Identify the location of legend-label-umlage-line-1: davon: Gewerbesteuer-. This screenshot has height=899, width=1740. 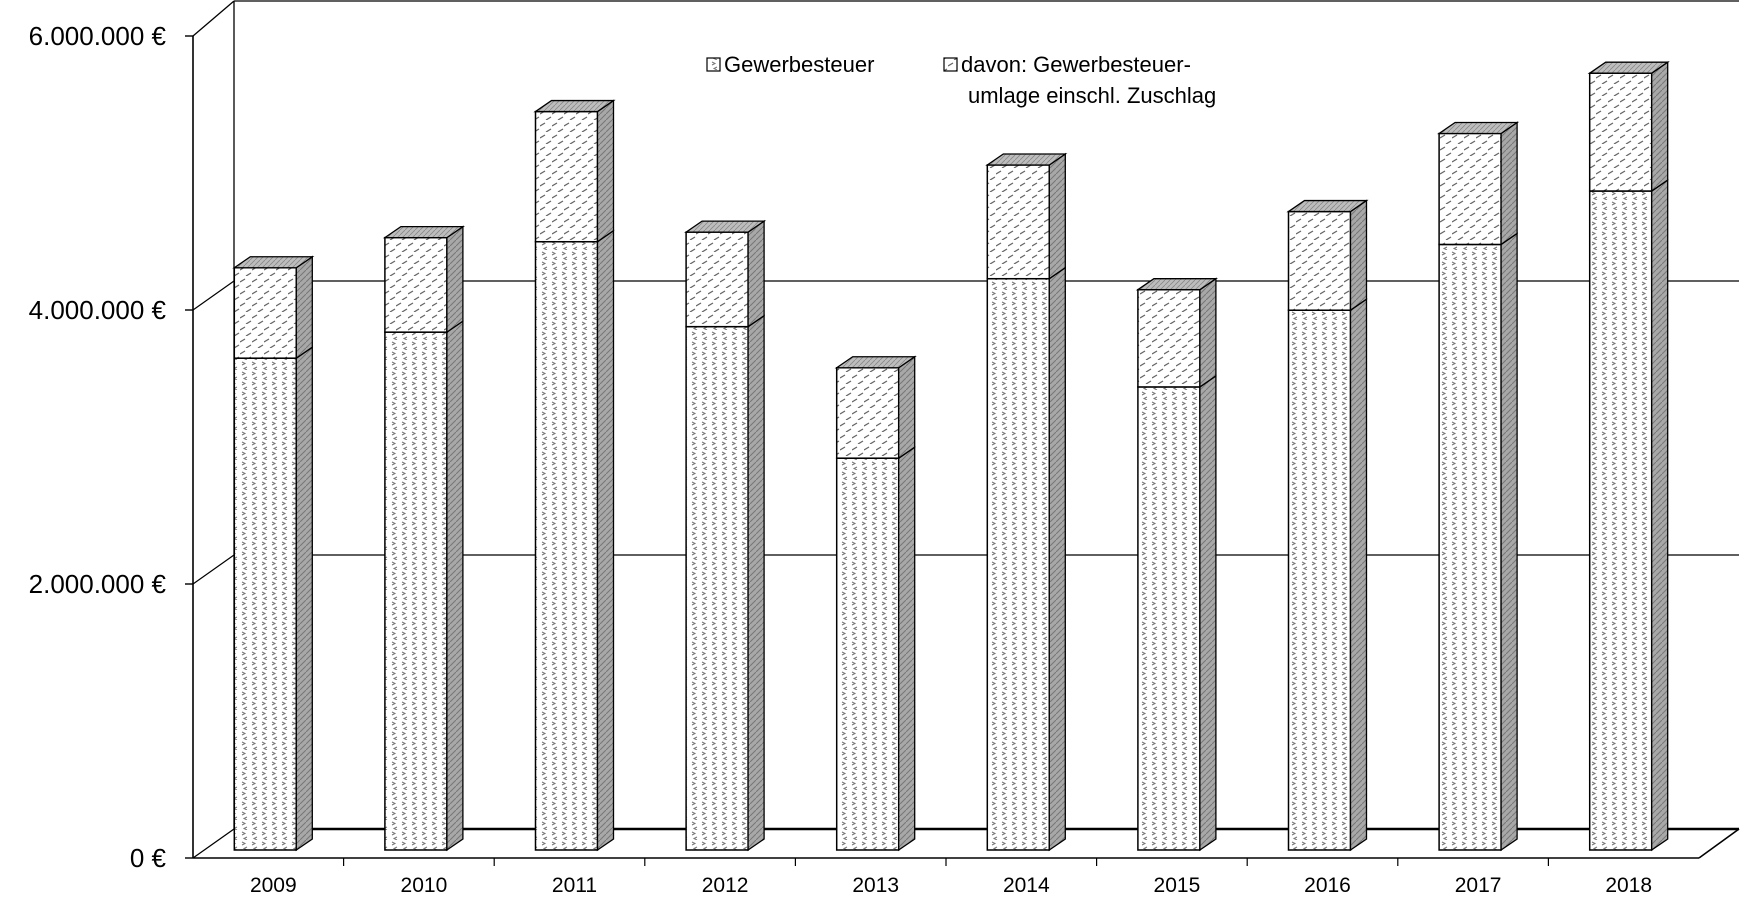
(1076, 64).